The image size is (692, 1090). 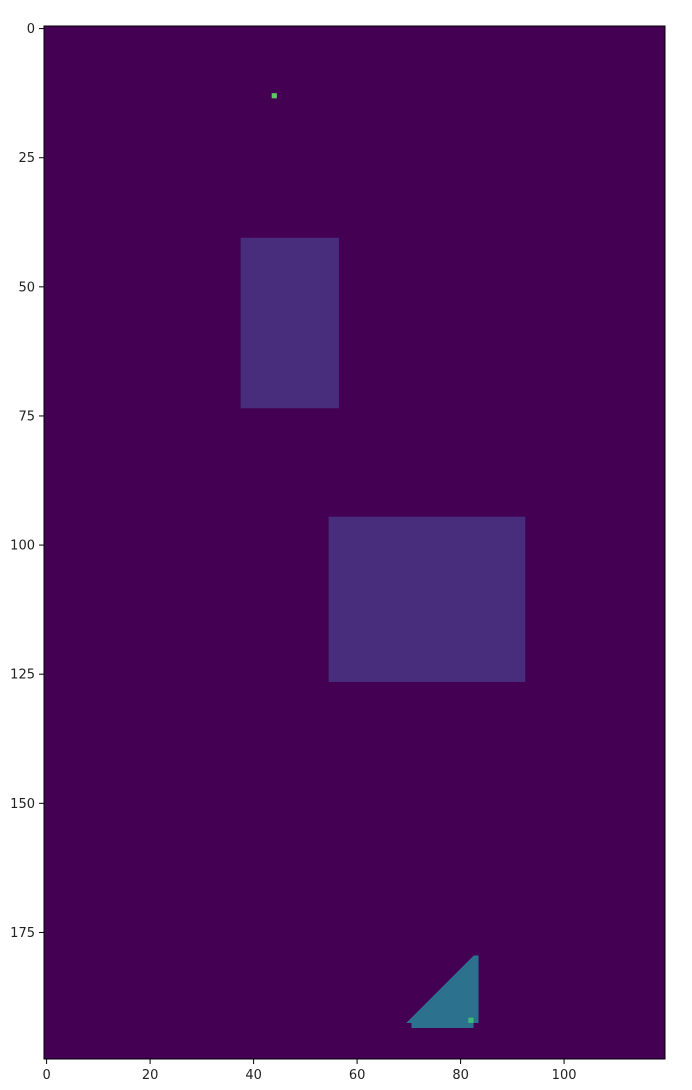 What do you see at coordinates (26, 287) in the screenshot?
I see `y-tick-label: 50` at bounding box center [26, 287].